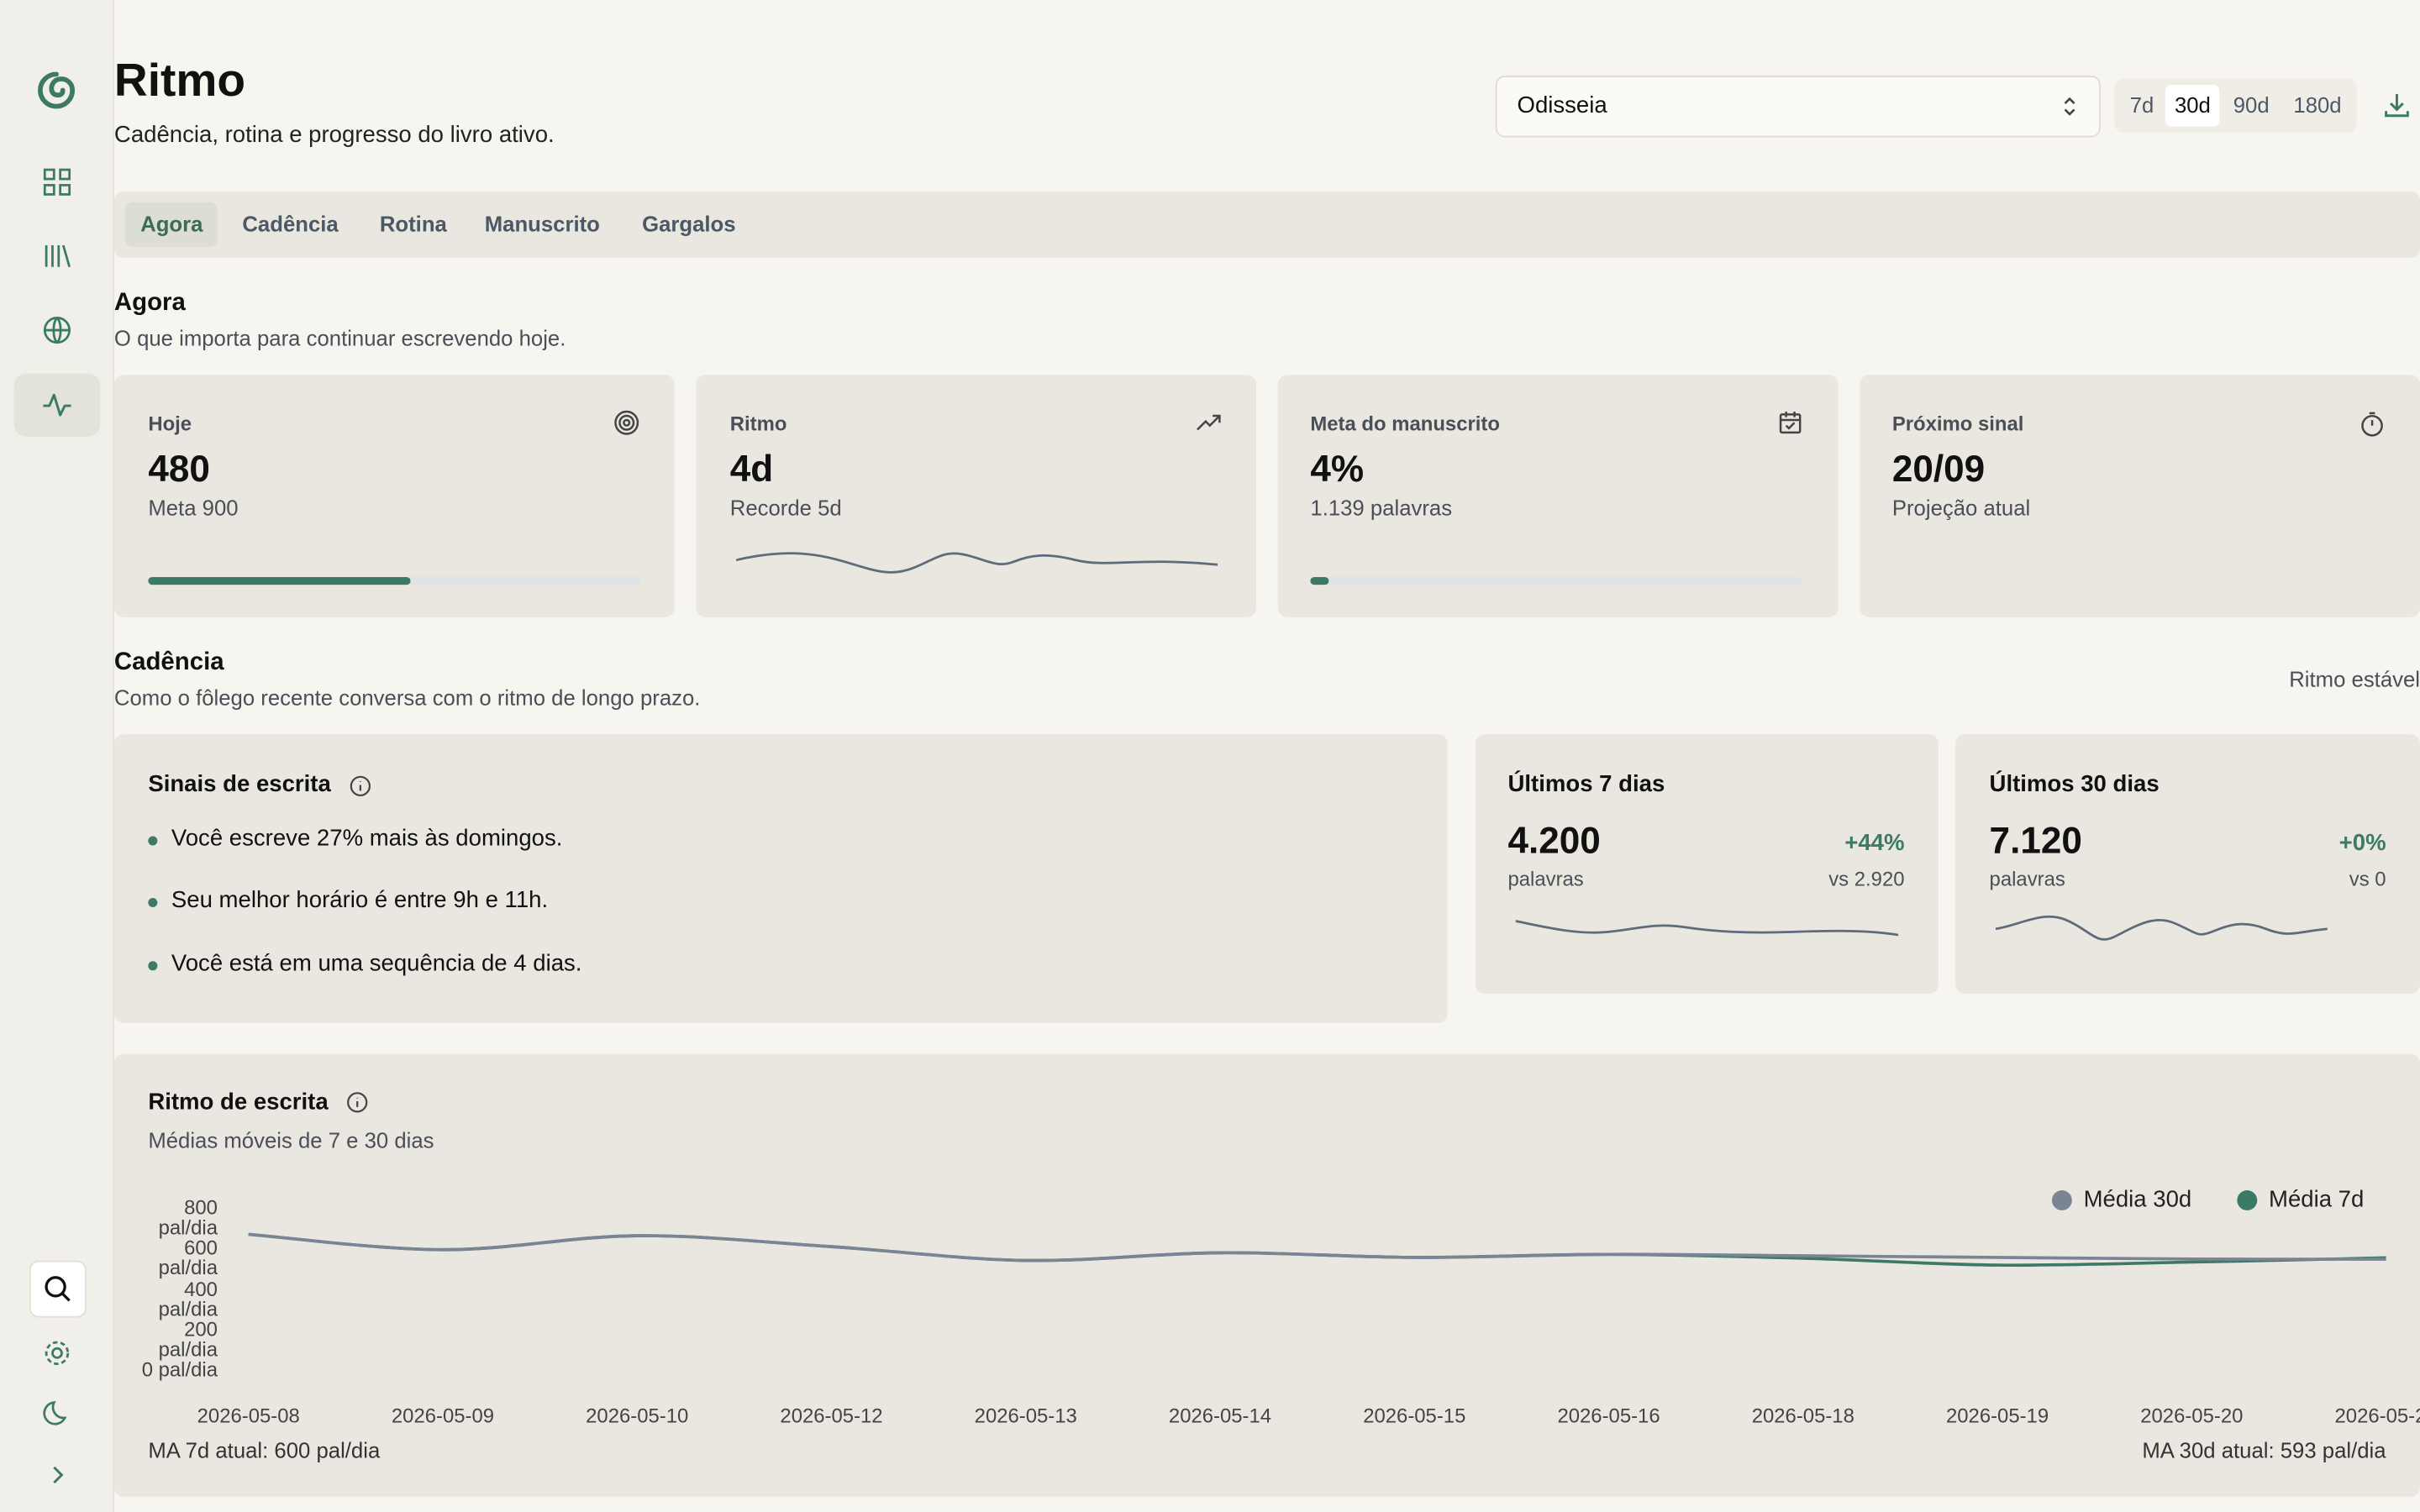 The width and height of the screenshot is (2420, 1512). Describe the element at coordinates (1562, 105) in the screenshot. I see `book-name: Odisseia` at that location.